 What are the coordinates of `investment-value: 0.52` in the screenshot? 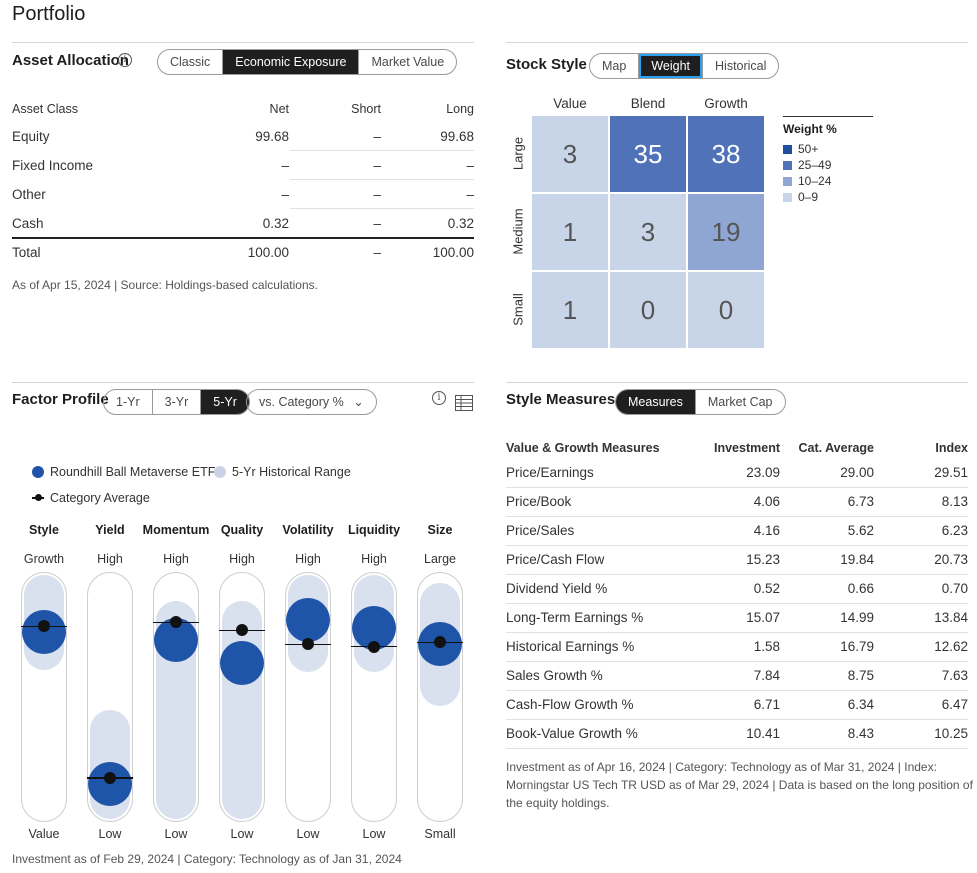 It's located at (766, 588).